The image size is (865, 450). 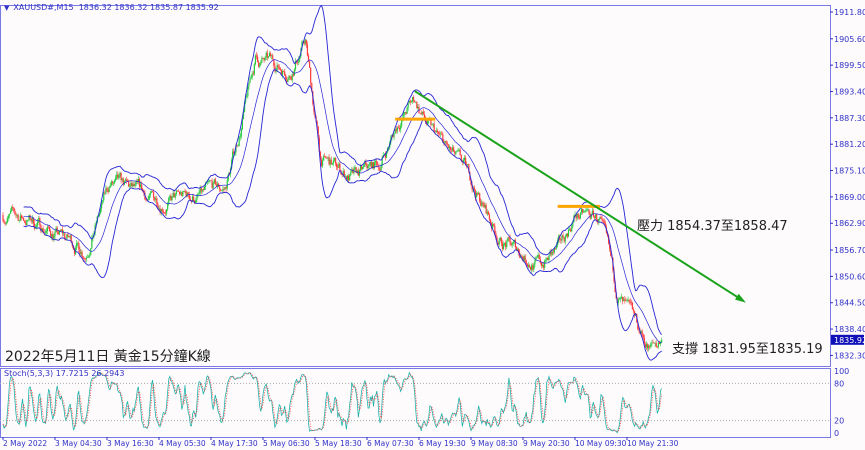 What do you see at coordinates (849, 276) in the screenshot?
I see `price-tick-label: 1850.60` at bounding box center [849, 276].